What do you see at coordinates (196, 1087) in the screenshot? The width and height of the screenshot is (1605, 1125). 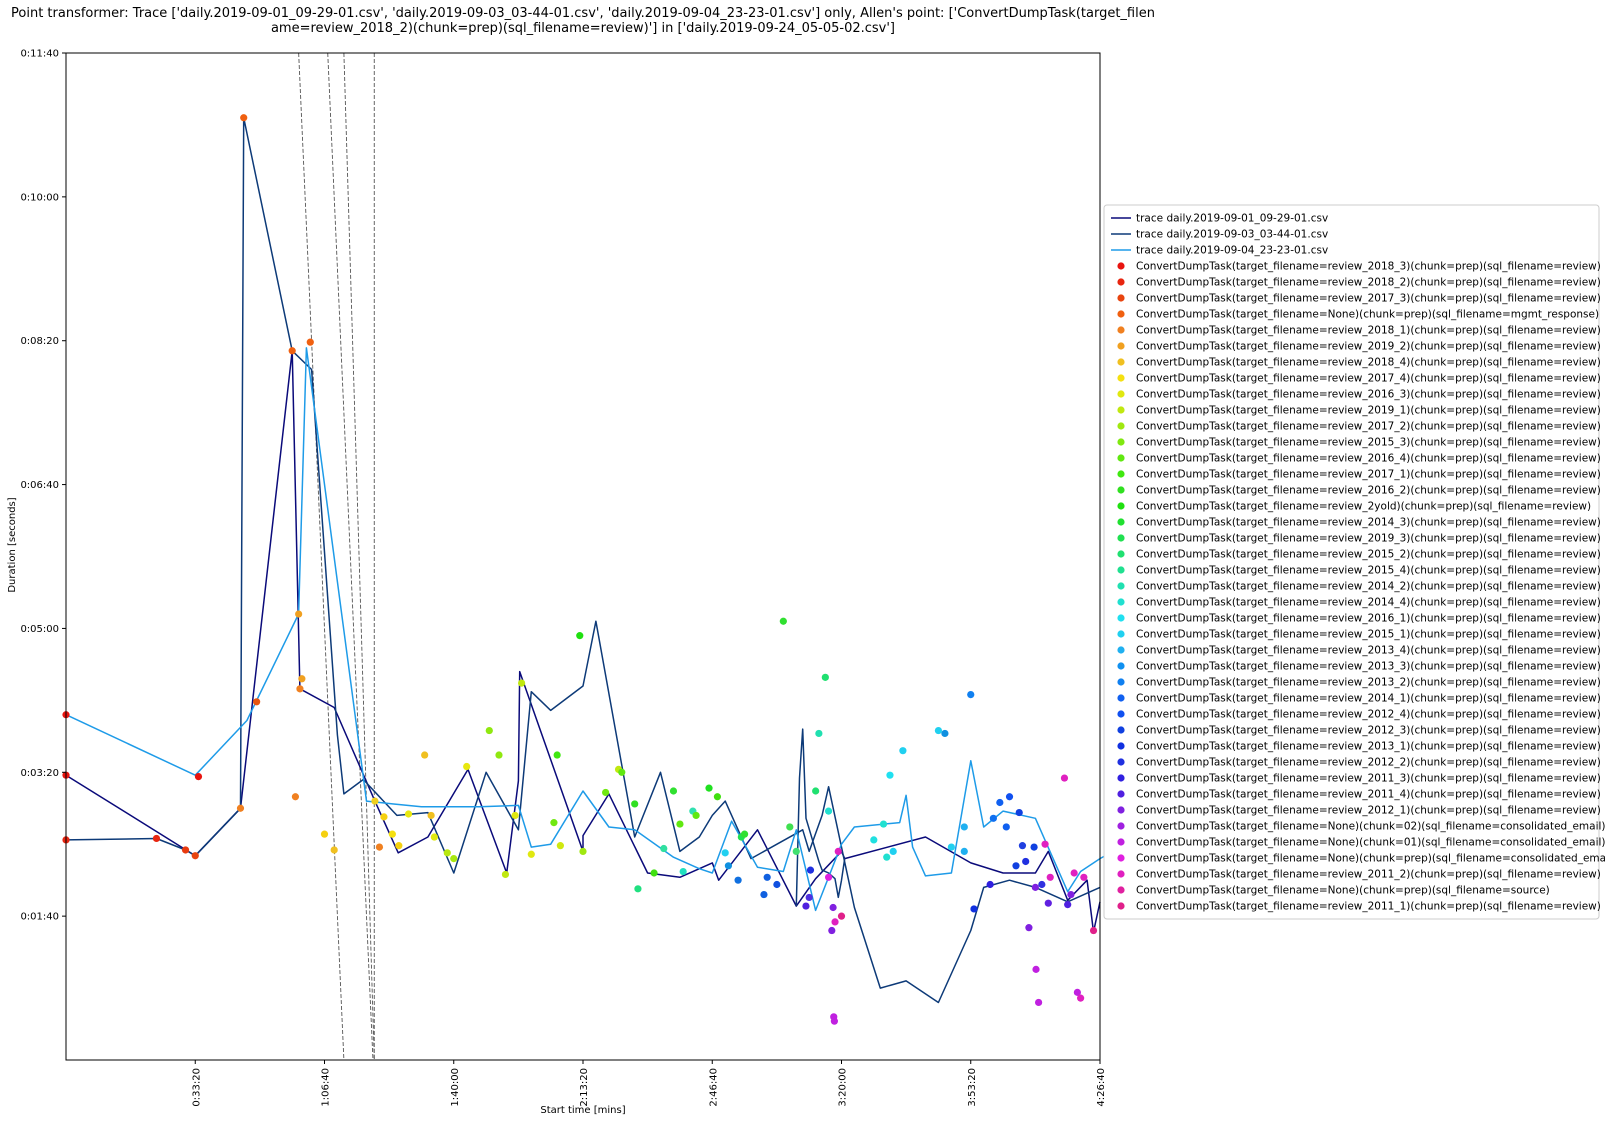 I see `x-tick-label: 0:33:20` at bounding box center [196, 1087].